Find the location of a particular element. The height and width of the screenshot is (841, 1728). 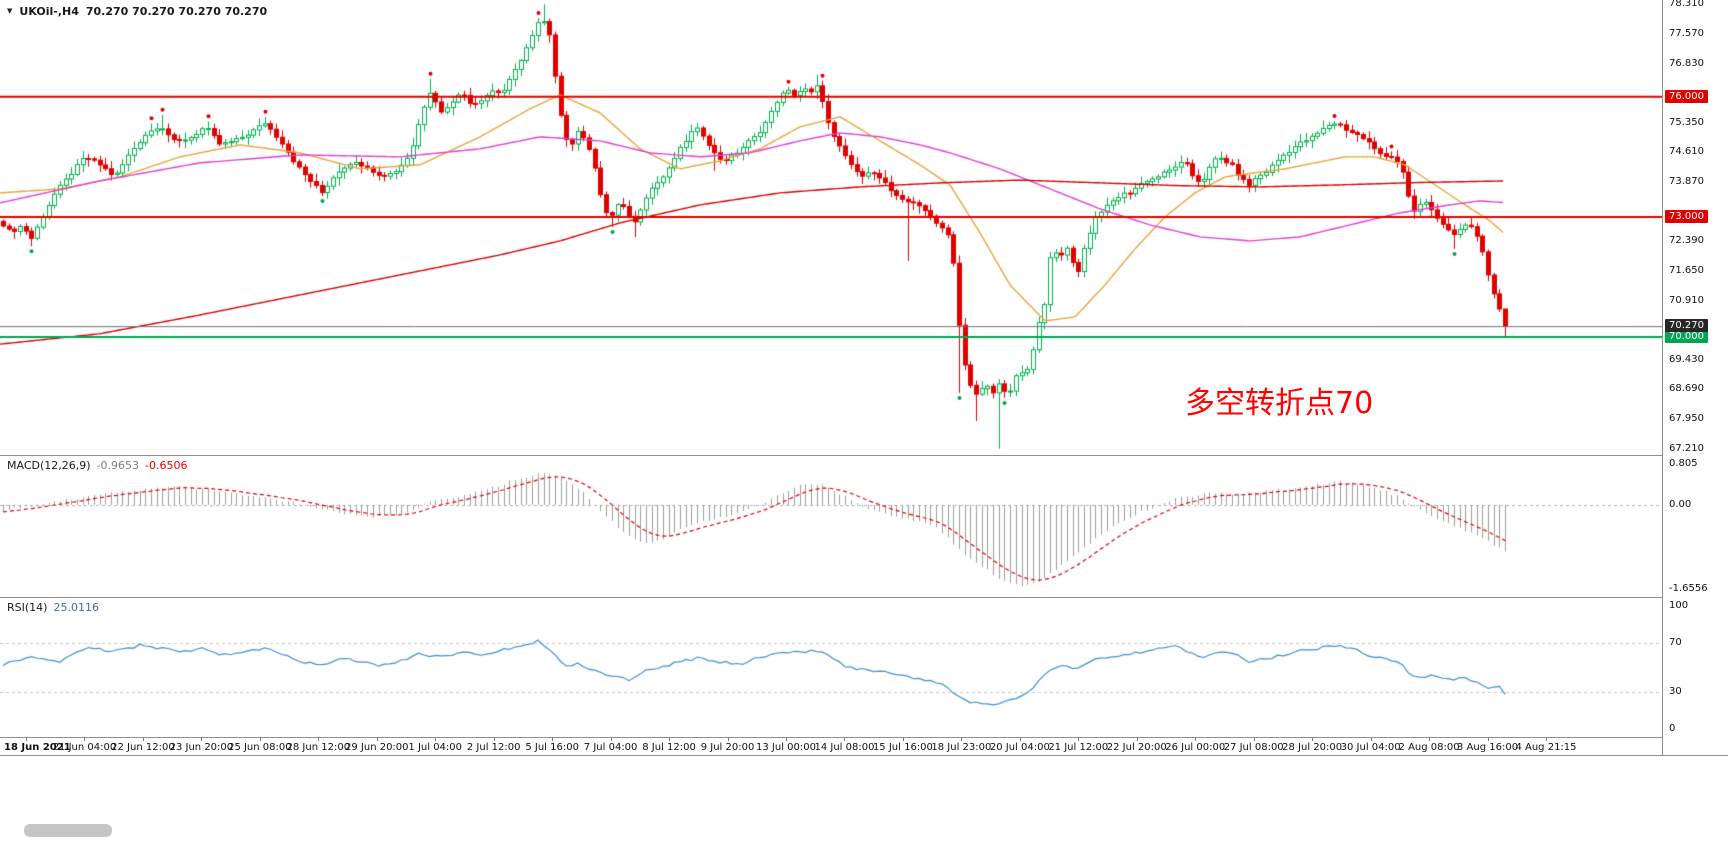

price-axis-label: 73.870 is located at coordinates (1686, 182).